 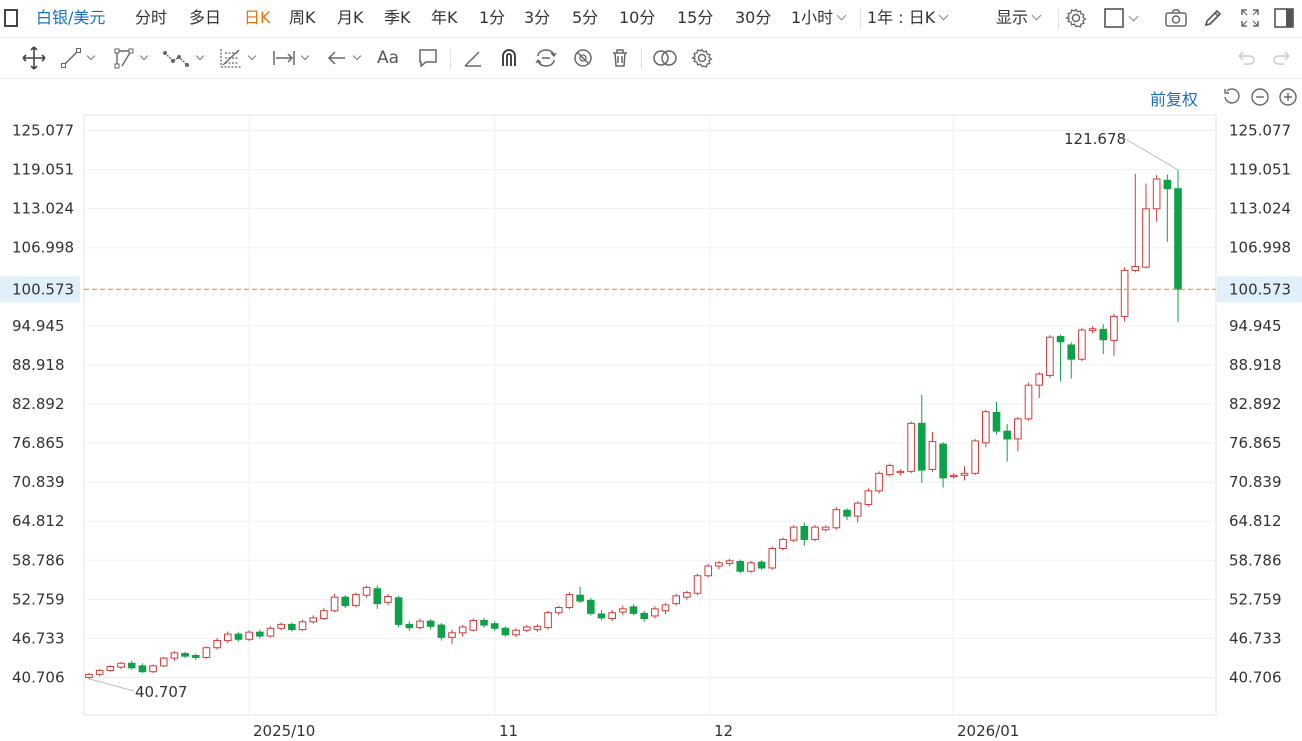 What do you see at coordinates (1260, 248) in the screenshot?
I see `y-tick-label-right: 106.998` at bounding box center [1260, 248].